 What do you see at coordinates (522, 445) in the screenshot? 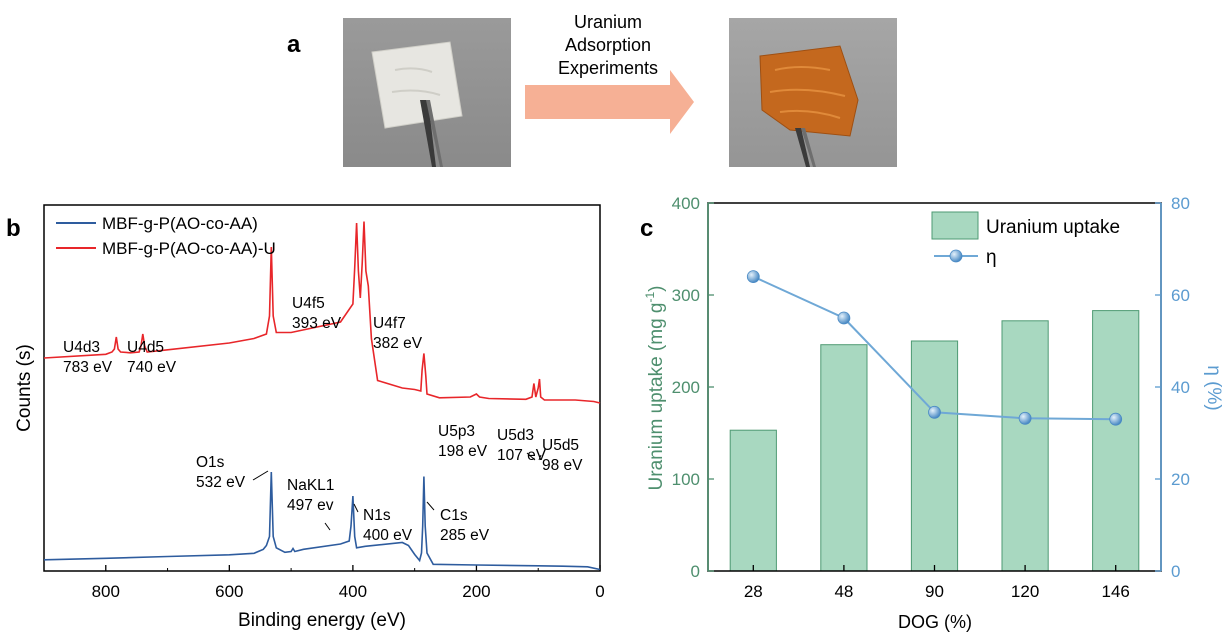
I see `xps-peak-annotation: U5d3 107 eV` at bounding box center [522, 445].